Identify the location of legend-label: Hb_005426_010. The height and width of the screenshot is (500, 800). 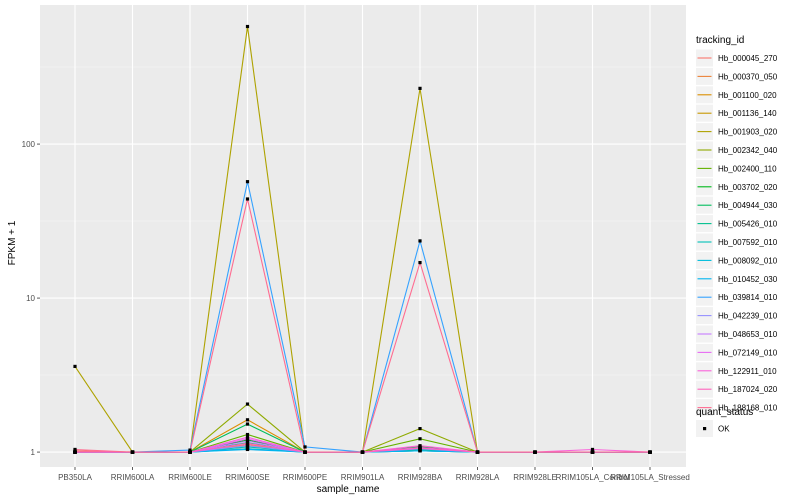
(748, 224).